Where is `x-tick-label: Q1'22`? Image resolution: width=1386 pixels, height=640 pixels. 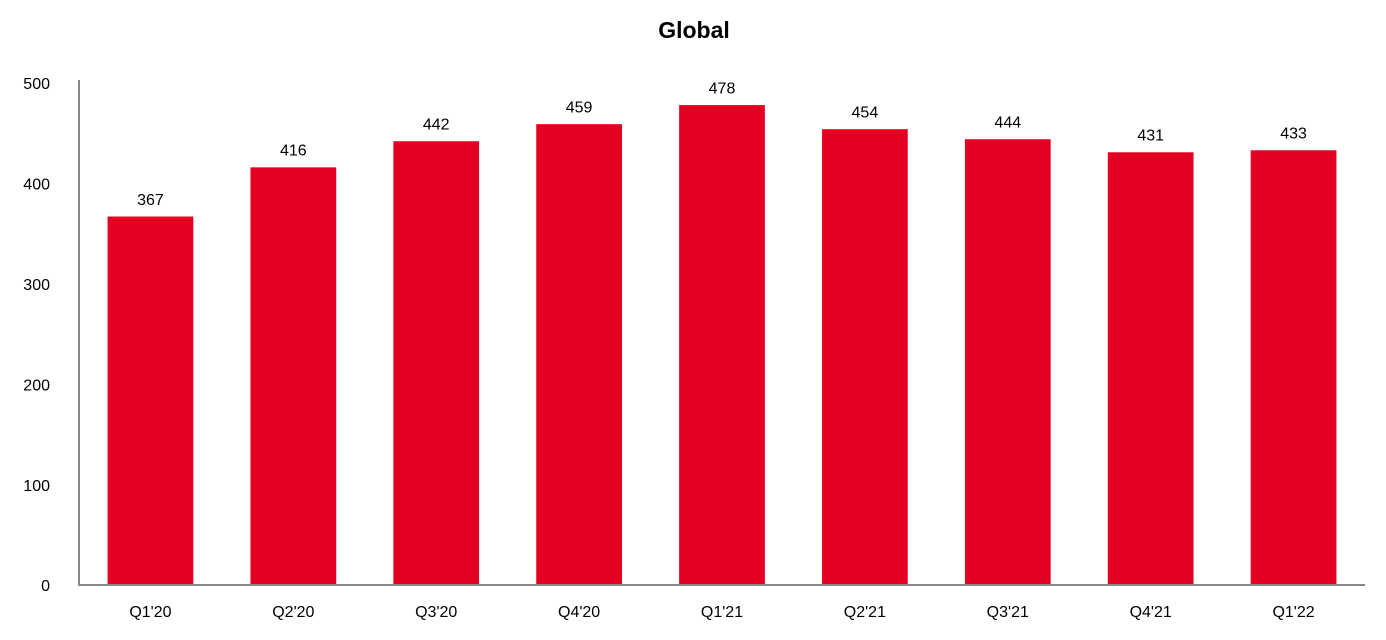 x-tick-label: Q1'22 is located at coordinates (1293, 612).